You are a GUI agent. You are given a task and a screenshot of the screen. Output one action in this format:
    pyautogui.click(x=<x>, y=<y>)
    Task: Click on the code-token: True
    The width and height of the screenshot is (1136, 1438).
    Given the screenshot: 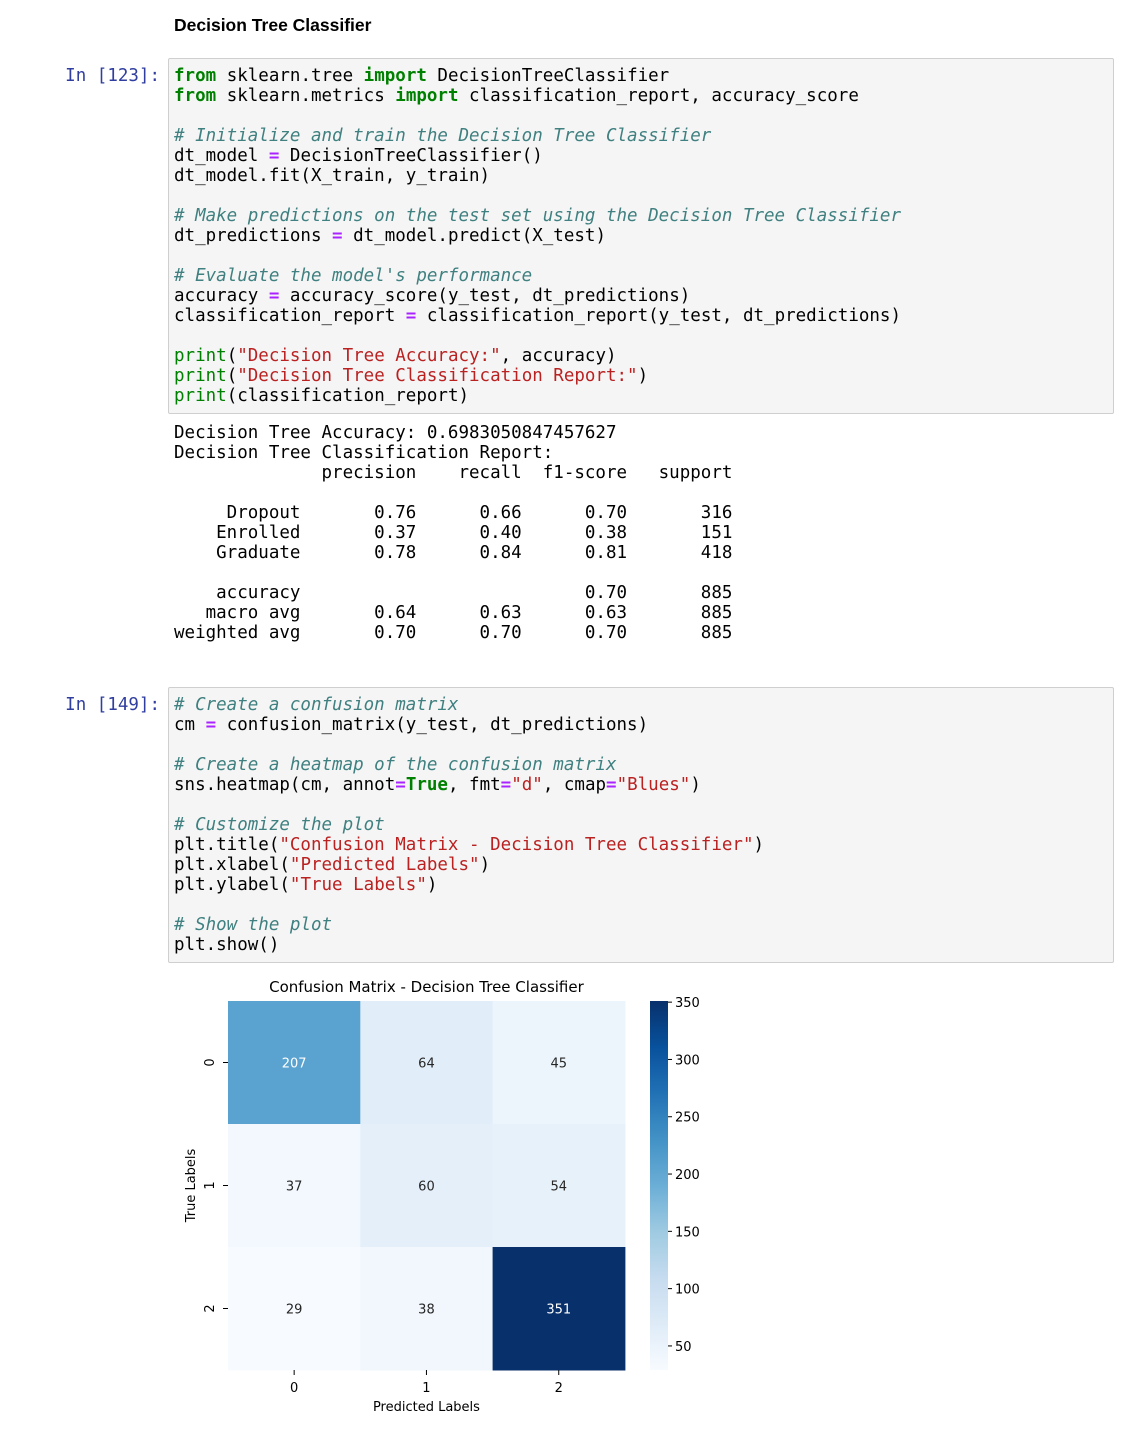 What is the action you would take?
    pyautogui.click(x=426, y=785)
    